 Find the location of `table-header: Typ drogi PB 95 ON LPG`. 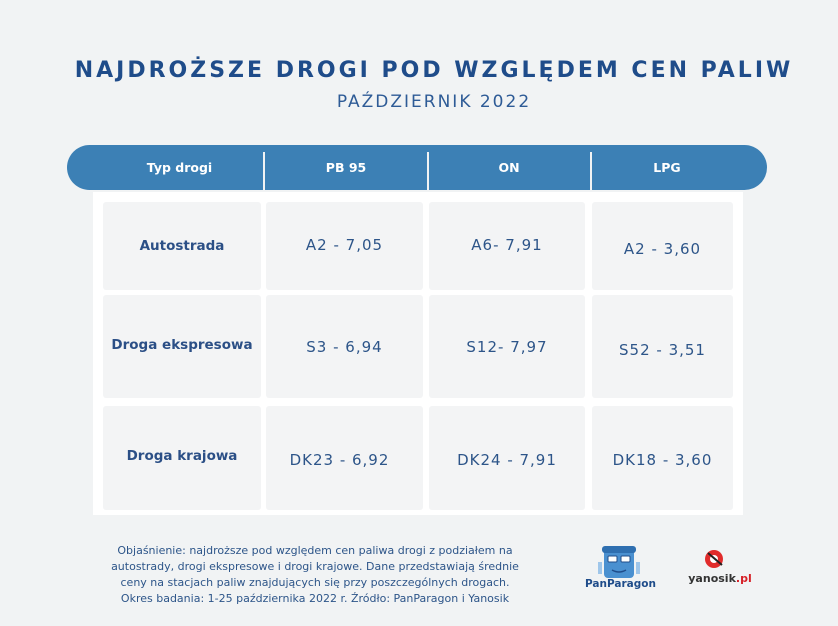

table-header: Typ drogi PB 95 ON LPG is located at coordinates (417, 167).